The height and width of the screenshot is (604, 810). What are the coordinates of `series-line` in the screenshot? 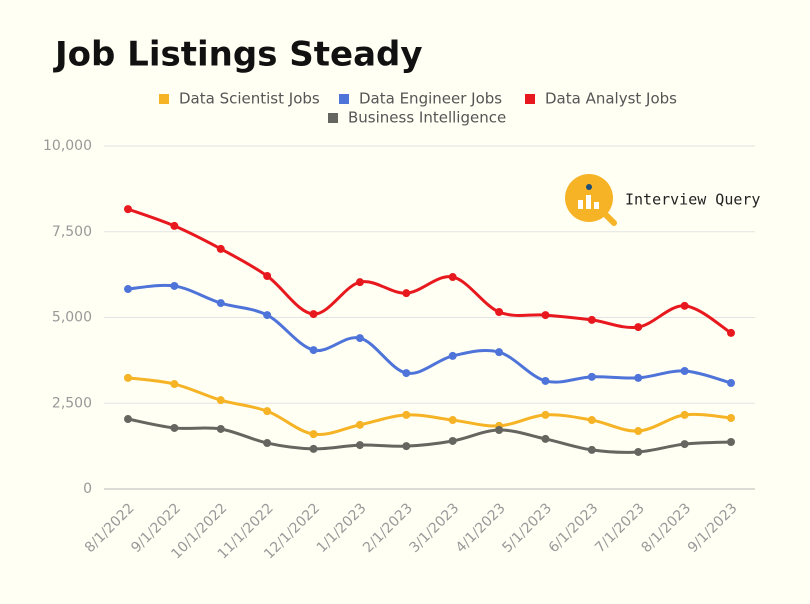 It's located at (429, 435).